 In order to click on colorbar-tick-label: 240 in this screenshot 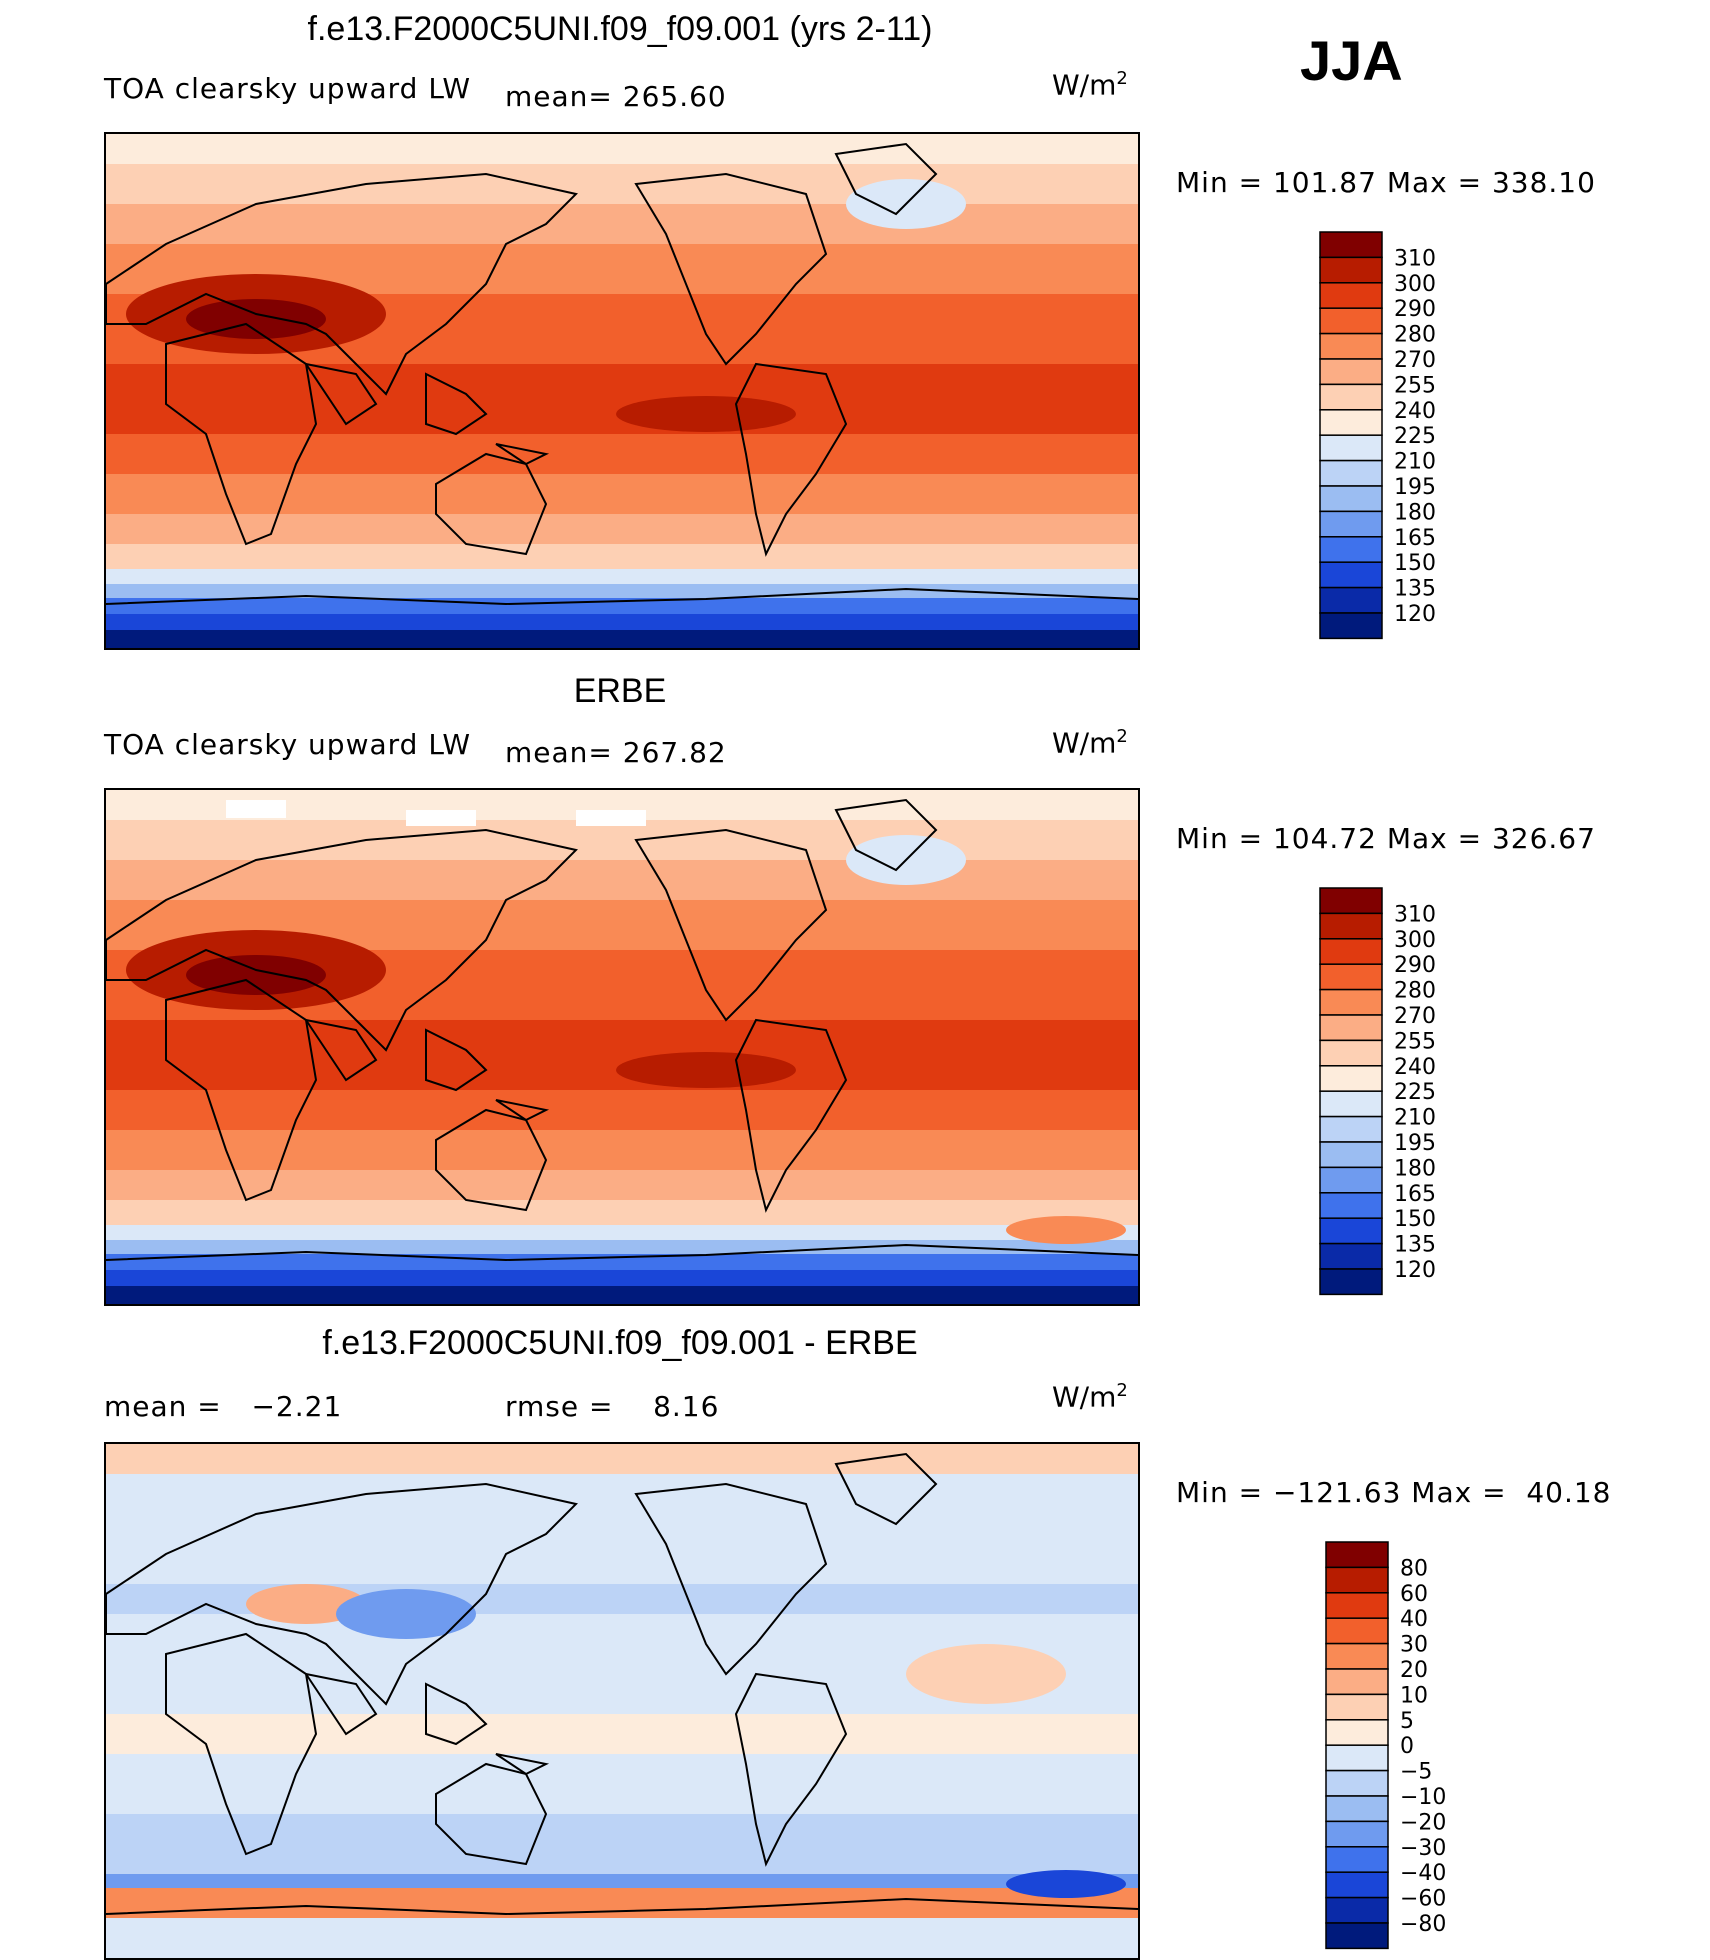, I will do `click(1415, 411)`.